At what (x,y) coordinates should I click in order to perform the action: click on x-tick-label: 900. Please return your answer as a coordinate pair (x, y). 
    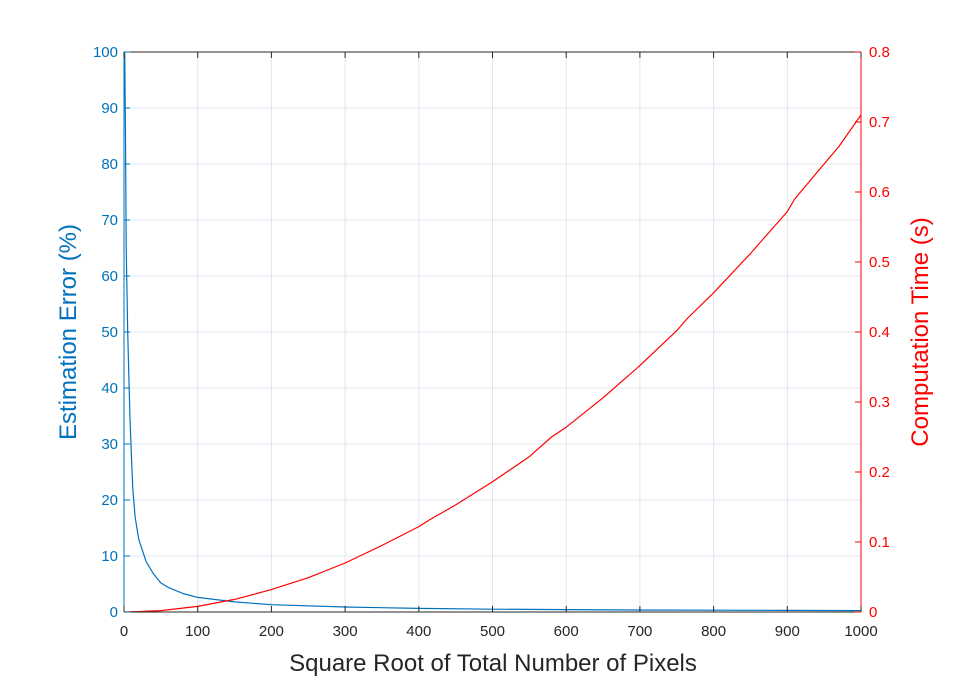
    Looking at the image, I should click on (787, 631).